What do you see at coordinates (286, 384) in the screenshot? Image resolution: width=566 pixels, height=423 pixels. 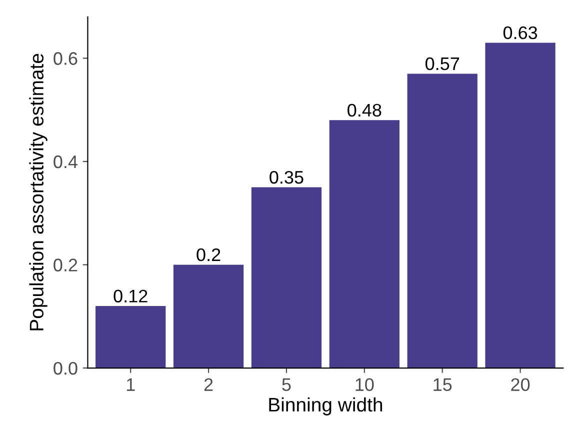 I see `x-tick-label: 5` at bounding box center [286, 384].